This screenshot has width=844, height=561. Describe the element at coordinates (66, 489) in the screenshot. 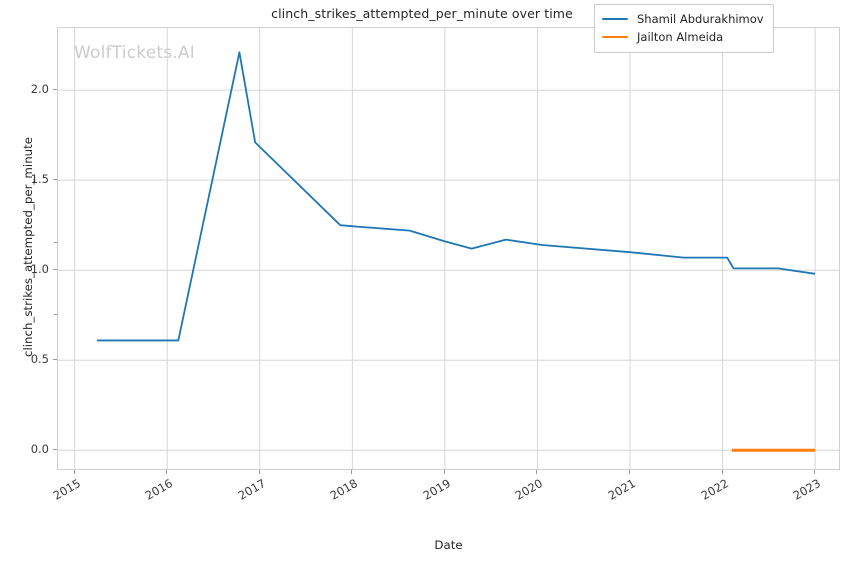

I see `x-tick-label: 2015` at that location.